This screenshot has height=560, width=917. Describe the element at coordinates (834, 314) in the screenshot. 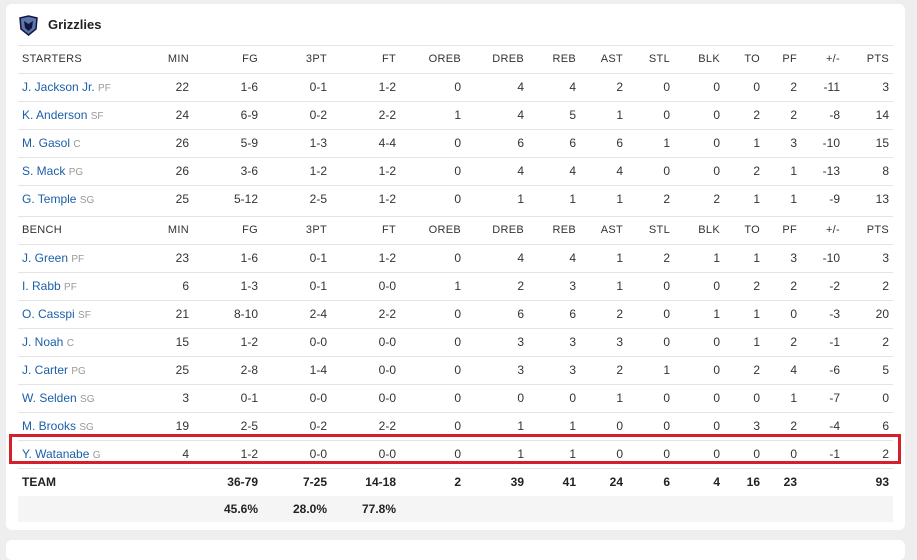

I see `stat-cell: -3` at that location.